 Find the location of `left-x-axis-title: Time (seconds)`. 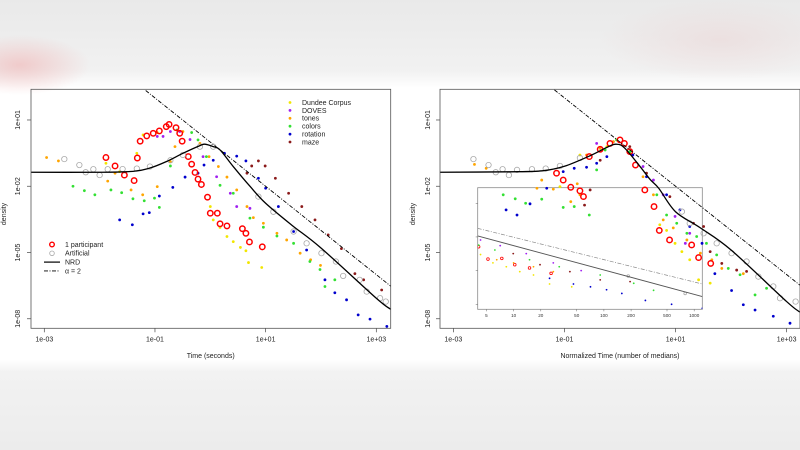

left-x-axis-title: Time (seconds) is located at coordinates (211, 356).